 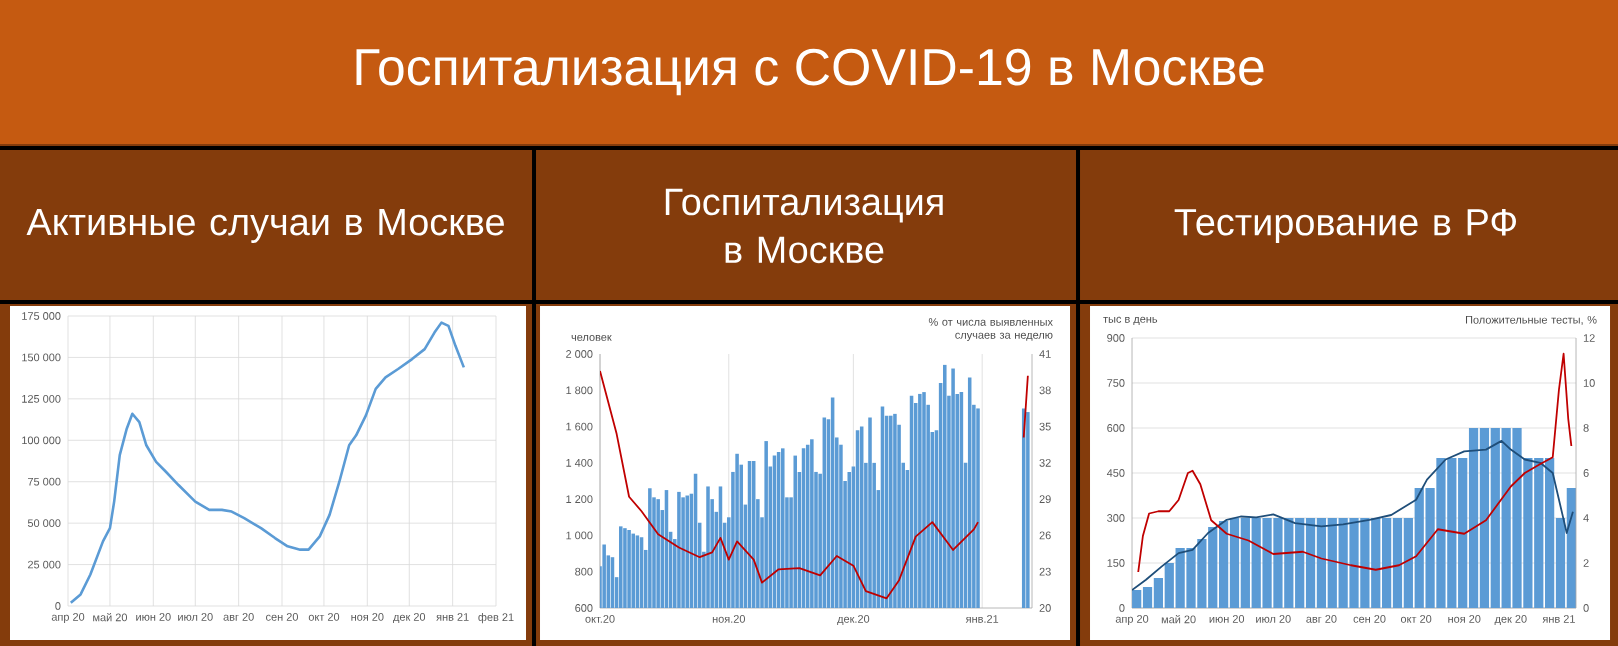 I want to click on chart-title: Активные случаи в Москве, so click(x=265, y=226).